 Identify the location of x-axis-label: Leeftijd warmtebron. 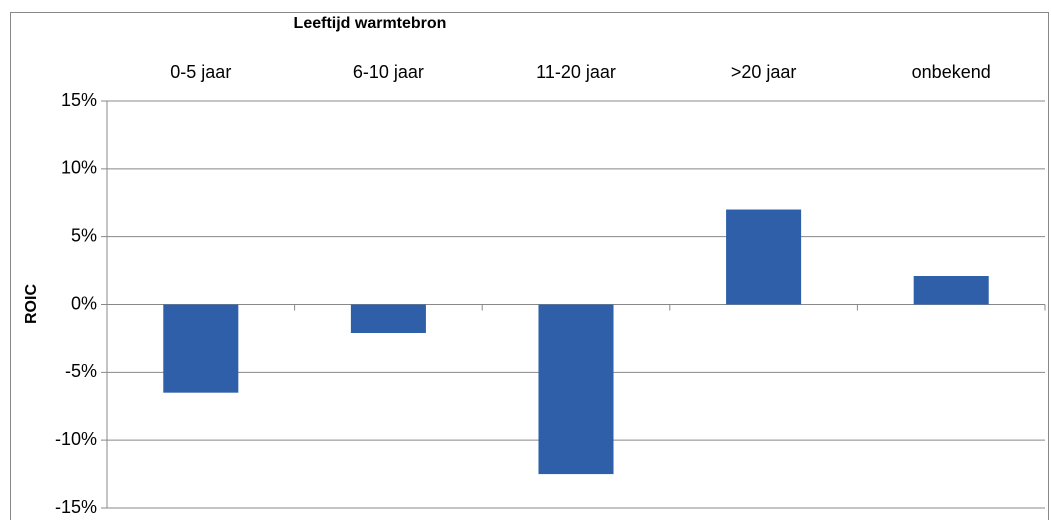
(370, 23).